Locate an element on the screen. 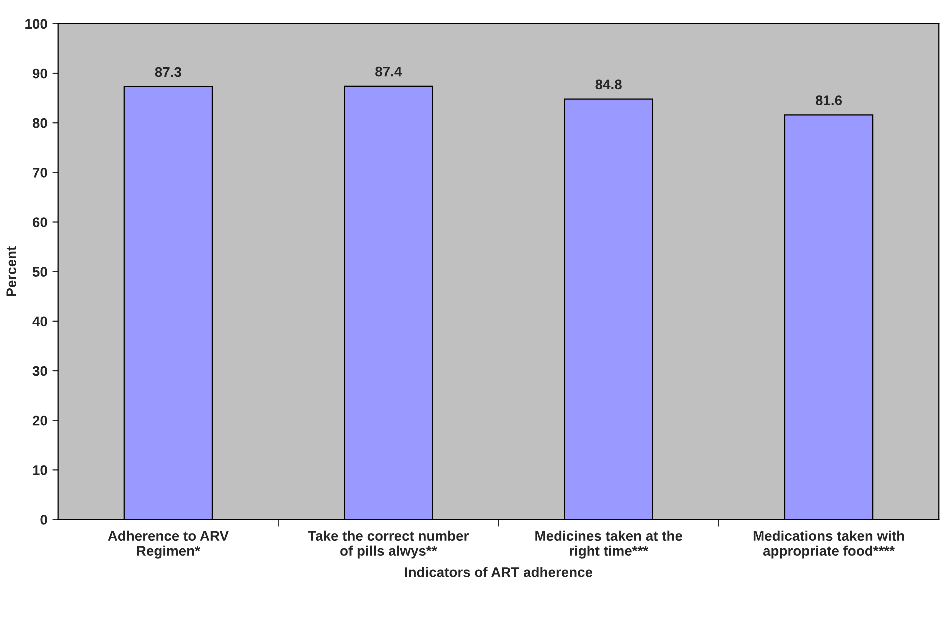 The image size is (941, 630). y-tick-label: 20 is located at coordinates (40, 421).